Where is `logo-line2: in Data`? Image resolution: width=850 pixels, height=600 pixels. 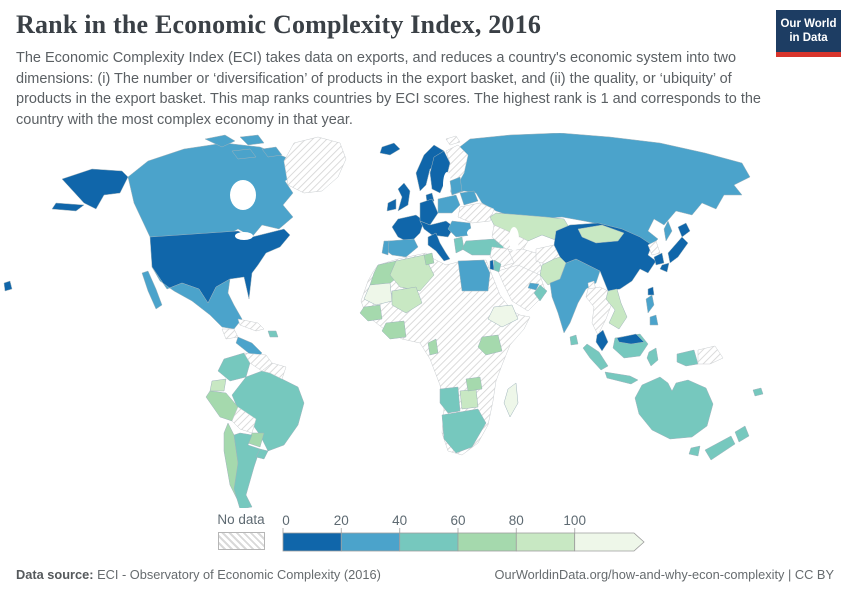
logo-line2: in Data is located at coordinates (808, 38).